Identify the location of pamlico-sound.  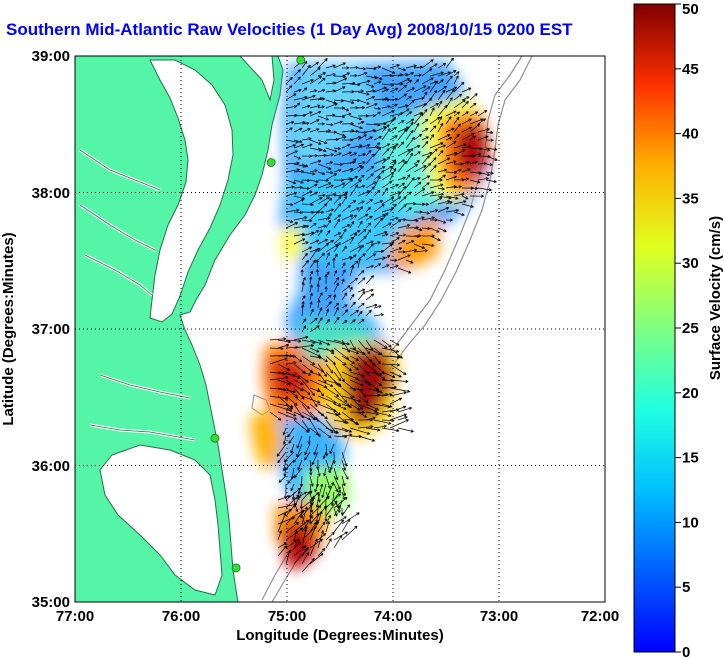
(161, 520).